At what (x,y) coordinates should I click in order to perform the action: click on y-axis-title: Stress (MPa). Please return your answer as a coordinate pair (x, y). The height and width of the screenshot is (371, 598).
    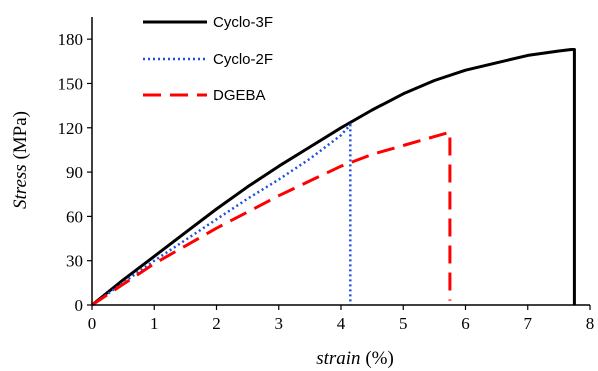
    Looking at the image, I should click on (20, 160).